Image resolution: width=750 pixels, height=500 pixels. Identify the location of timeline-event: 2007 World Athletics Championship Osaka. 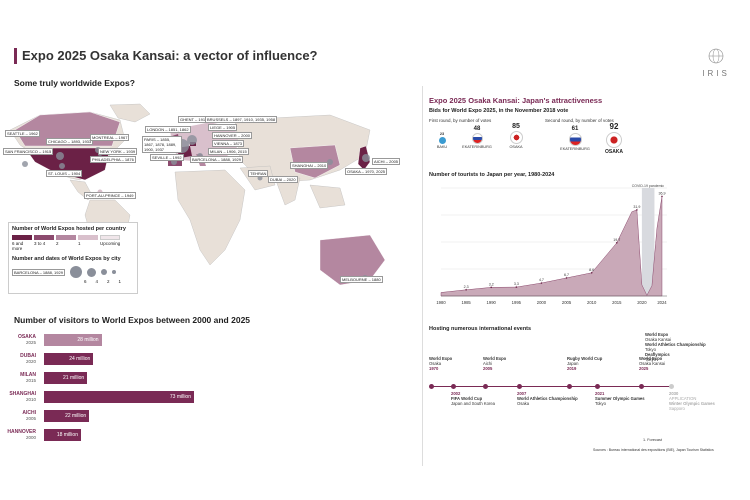
(547, 398).